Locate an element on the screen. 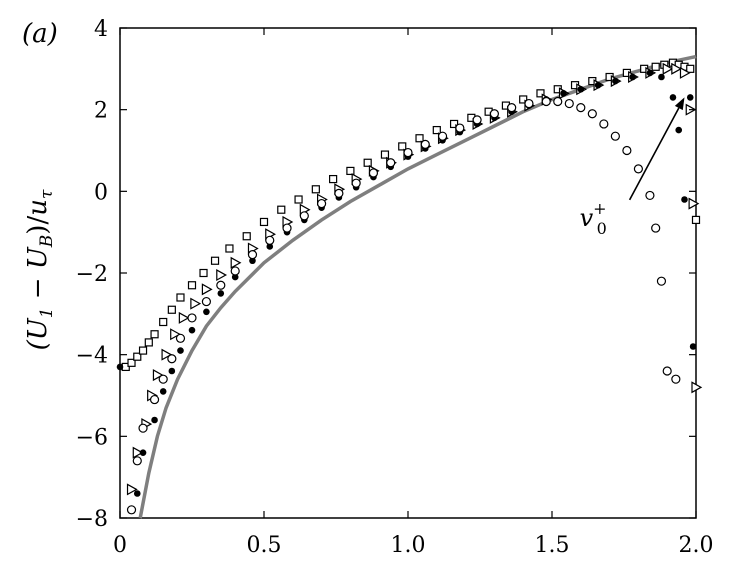 The height and width of the screenshot is (585, 748). x-tick-label: 1.0 is located at coordinates (408, 545).